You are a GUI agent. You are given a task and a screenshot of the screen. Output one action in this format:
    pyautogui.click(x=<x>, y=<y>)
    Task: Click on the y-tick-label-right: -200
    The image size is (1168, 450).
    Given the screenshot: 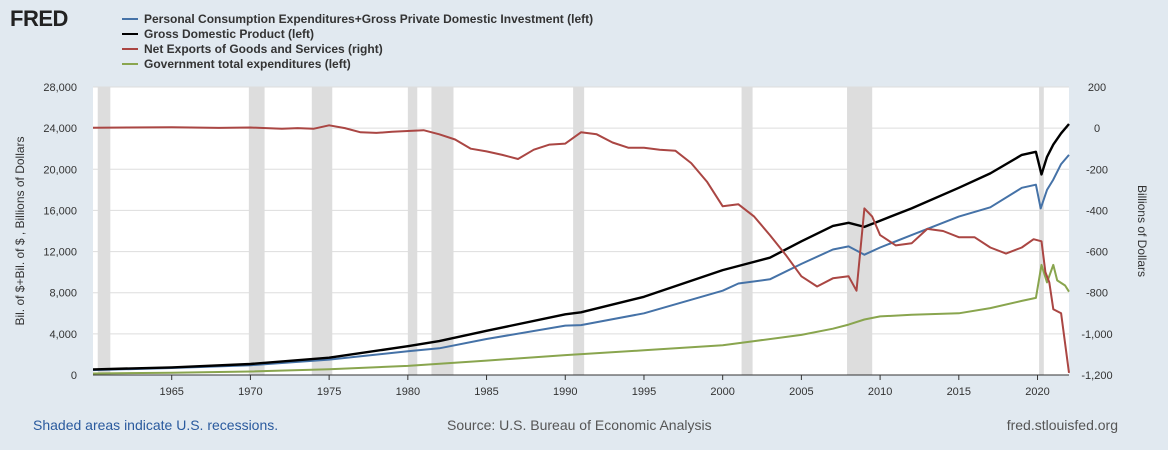 What is the action you would take?
    pyautogui.click(x=1097, y=170)
    